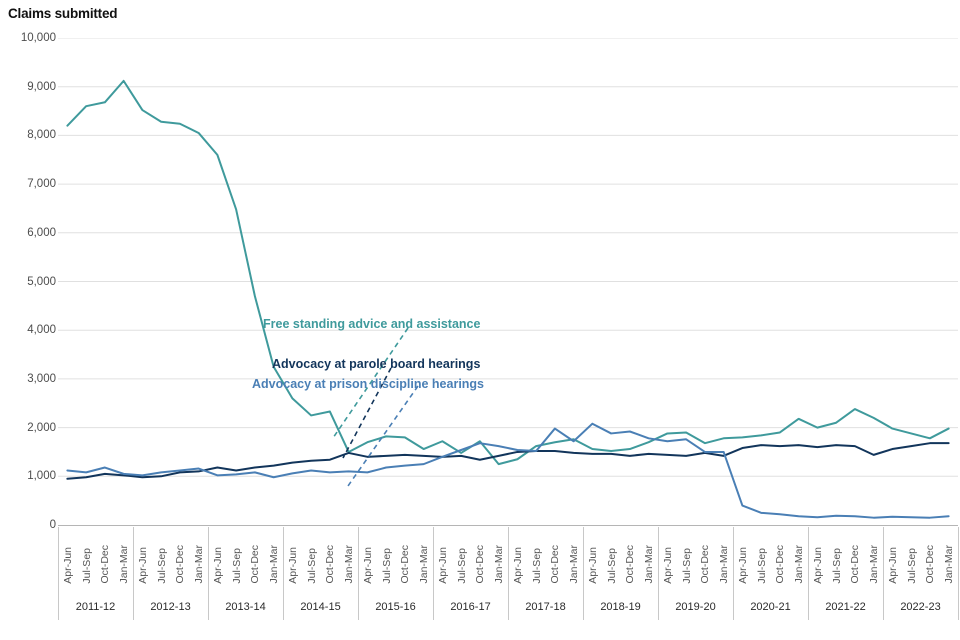 The height and width of the screenshot is (640, 960). I want to click on y-axis-tick-label: 2,000, so click(41, 427).